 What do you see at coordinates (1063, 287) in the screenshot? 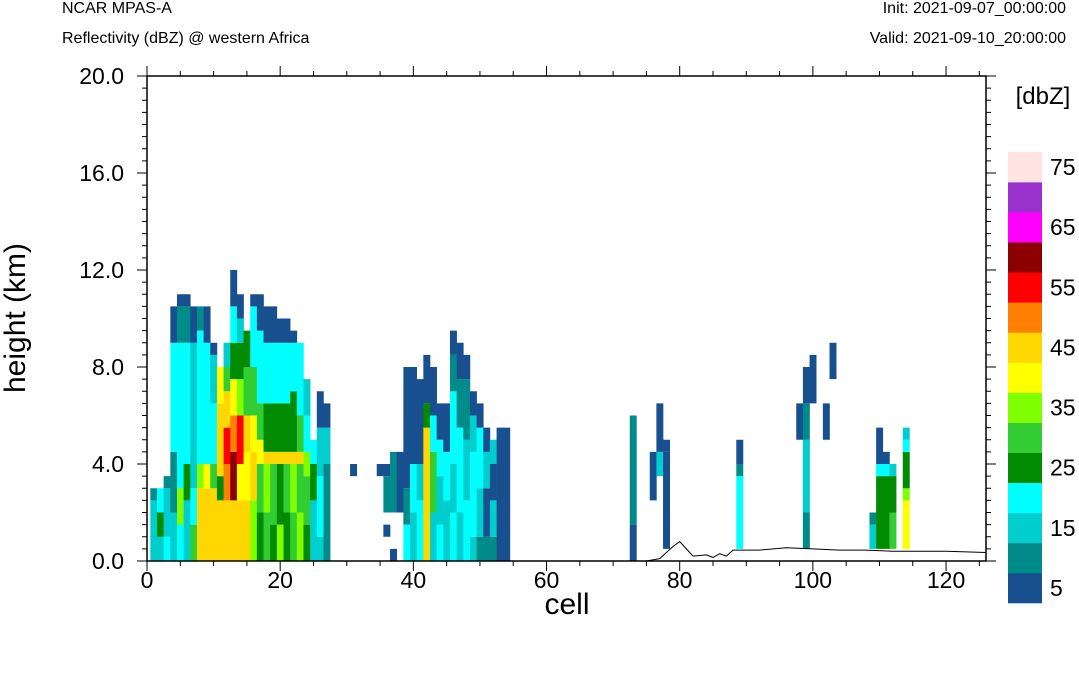
I see `colorbar-label: 55` at bounding box center [1063, 287].